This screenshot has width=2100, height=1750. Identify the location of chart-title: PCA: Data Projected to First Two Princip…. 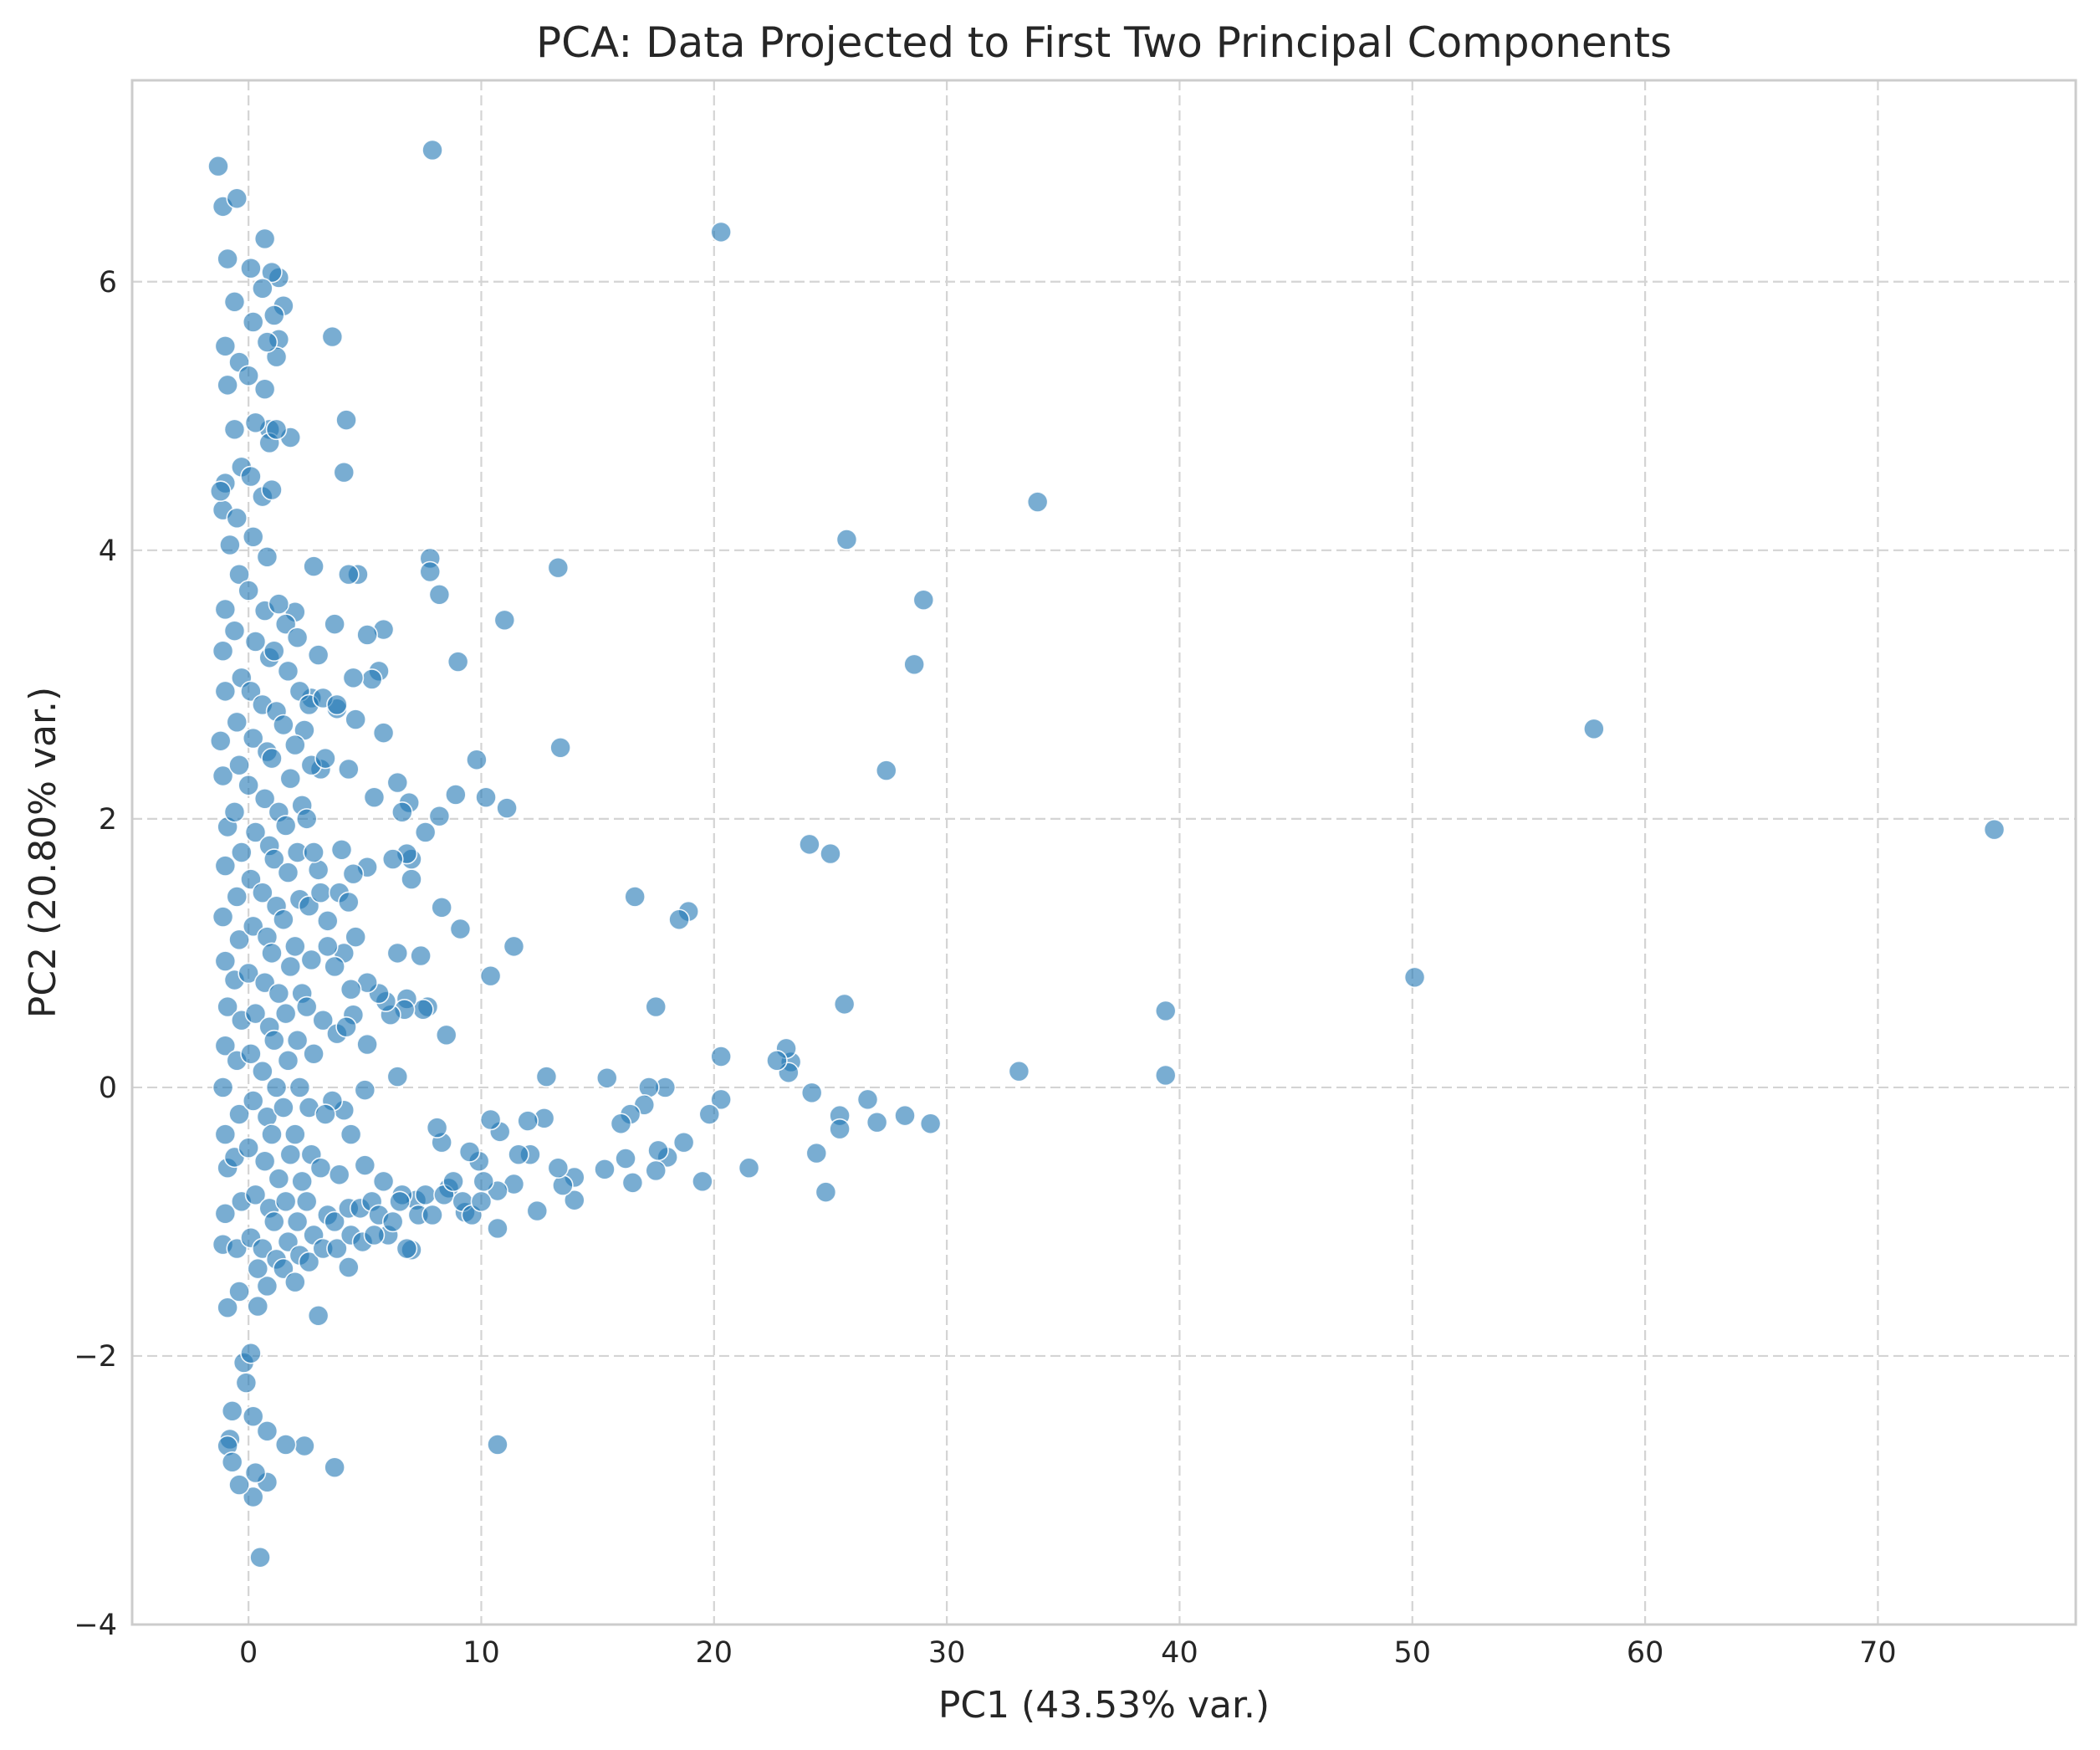
(1104, 42).